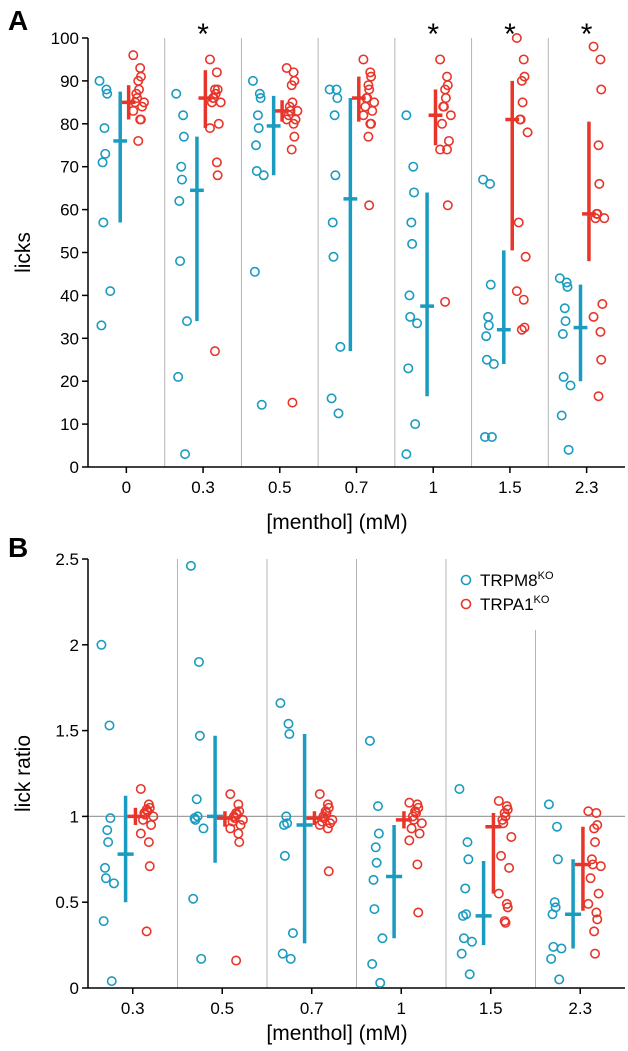 This screenshot has height=1051, width=628. What do you see at coordinates (67, 559) in the screenshot?
I see `y-tick-label: 2.5` at bounding box center [67, 559].